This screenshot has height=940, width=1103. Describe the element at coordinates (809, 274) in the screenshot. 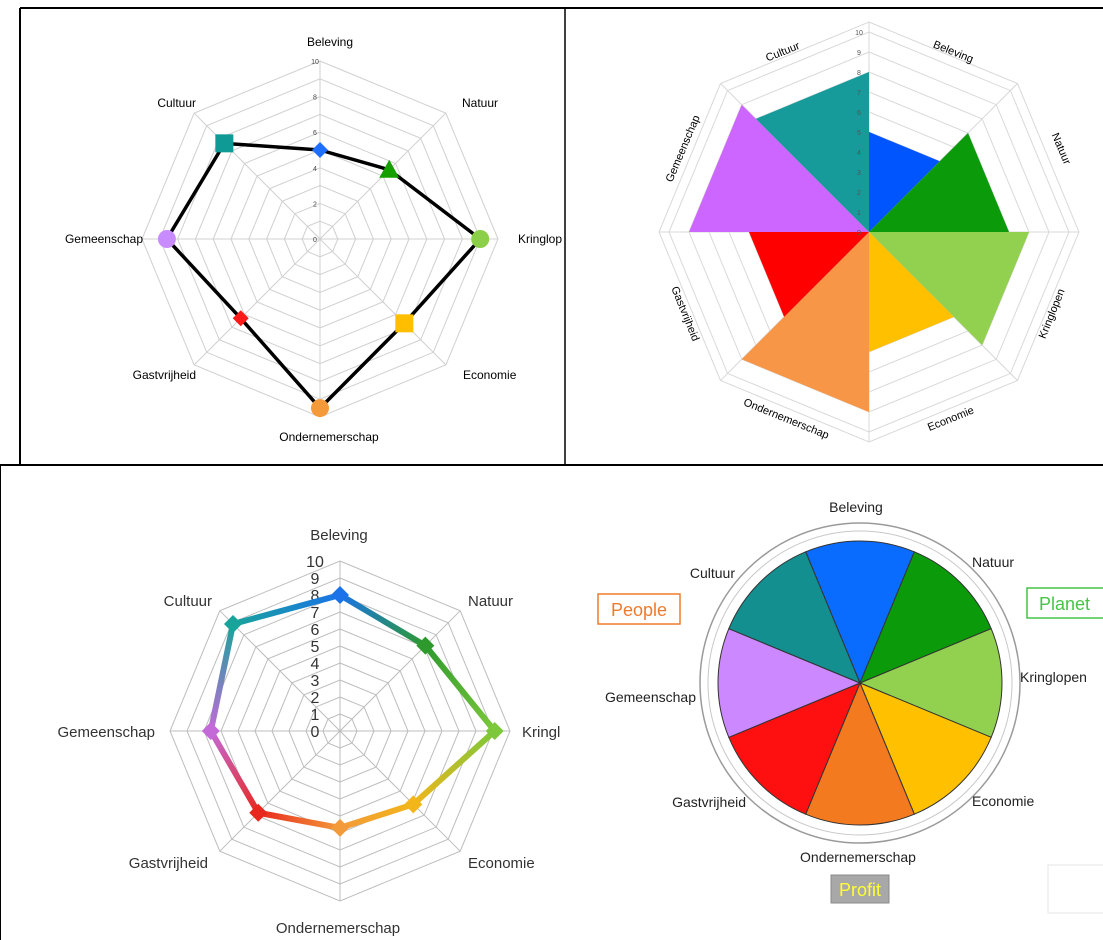

I see `wedge-gastvrijheid` at that location.